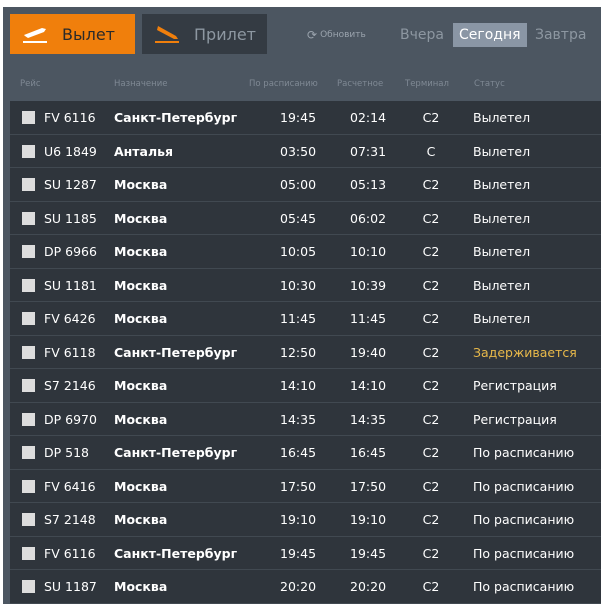 The height and width of the screenshot is (607, 604). I want to click on scheduled-time: 17:50, so click(298, 486).